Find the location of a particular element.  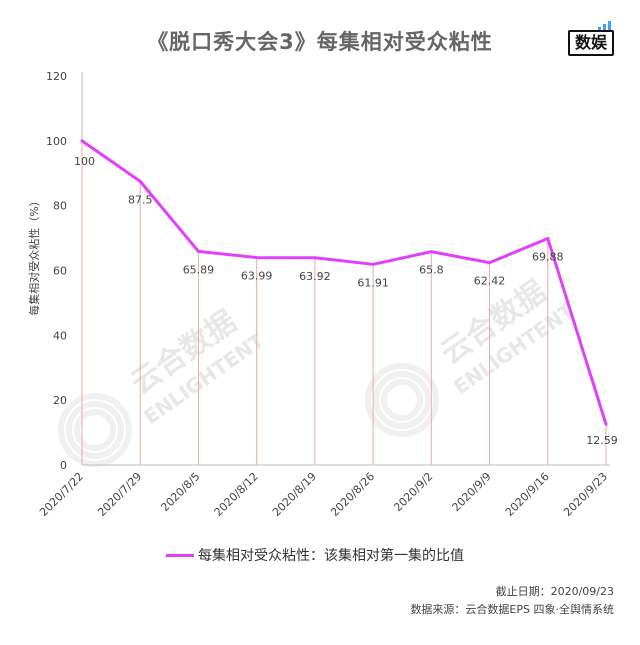

data-label: 63.99 is located at coordinates (257, 276).